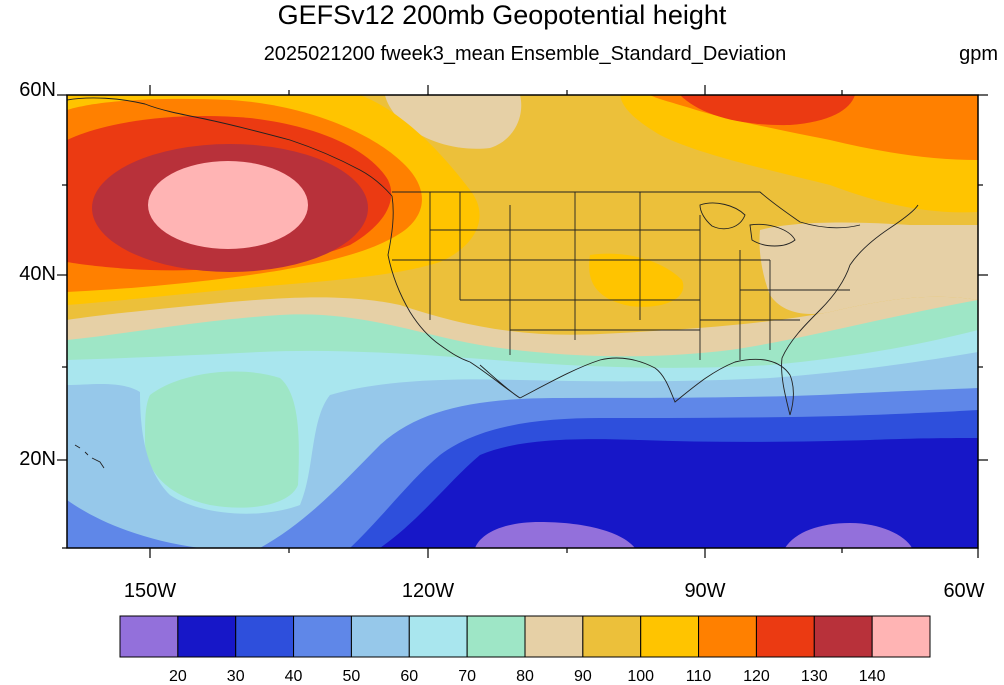  What do you see at coordinates (37, 90) in the screenshot?
I see `lat-label-60n: 60N` at bounding box center [37, 90].